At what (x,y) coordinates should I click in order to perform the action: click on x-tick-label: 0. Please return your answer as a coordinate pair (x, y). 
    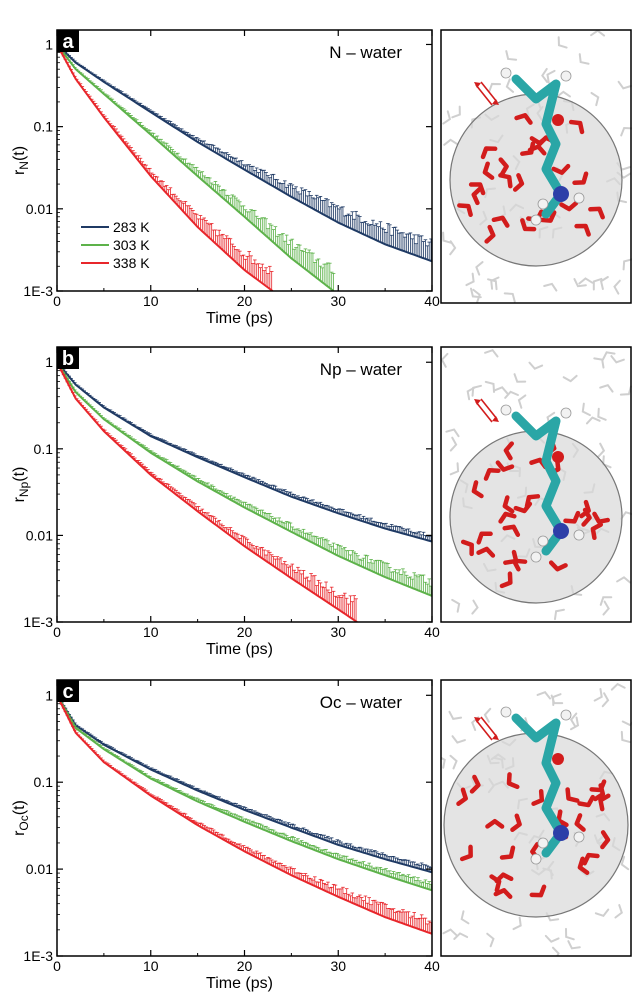
    Looking at the image, I should click on (57, 966).